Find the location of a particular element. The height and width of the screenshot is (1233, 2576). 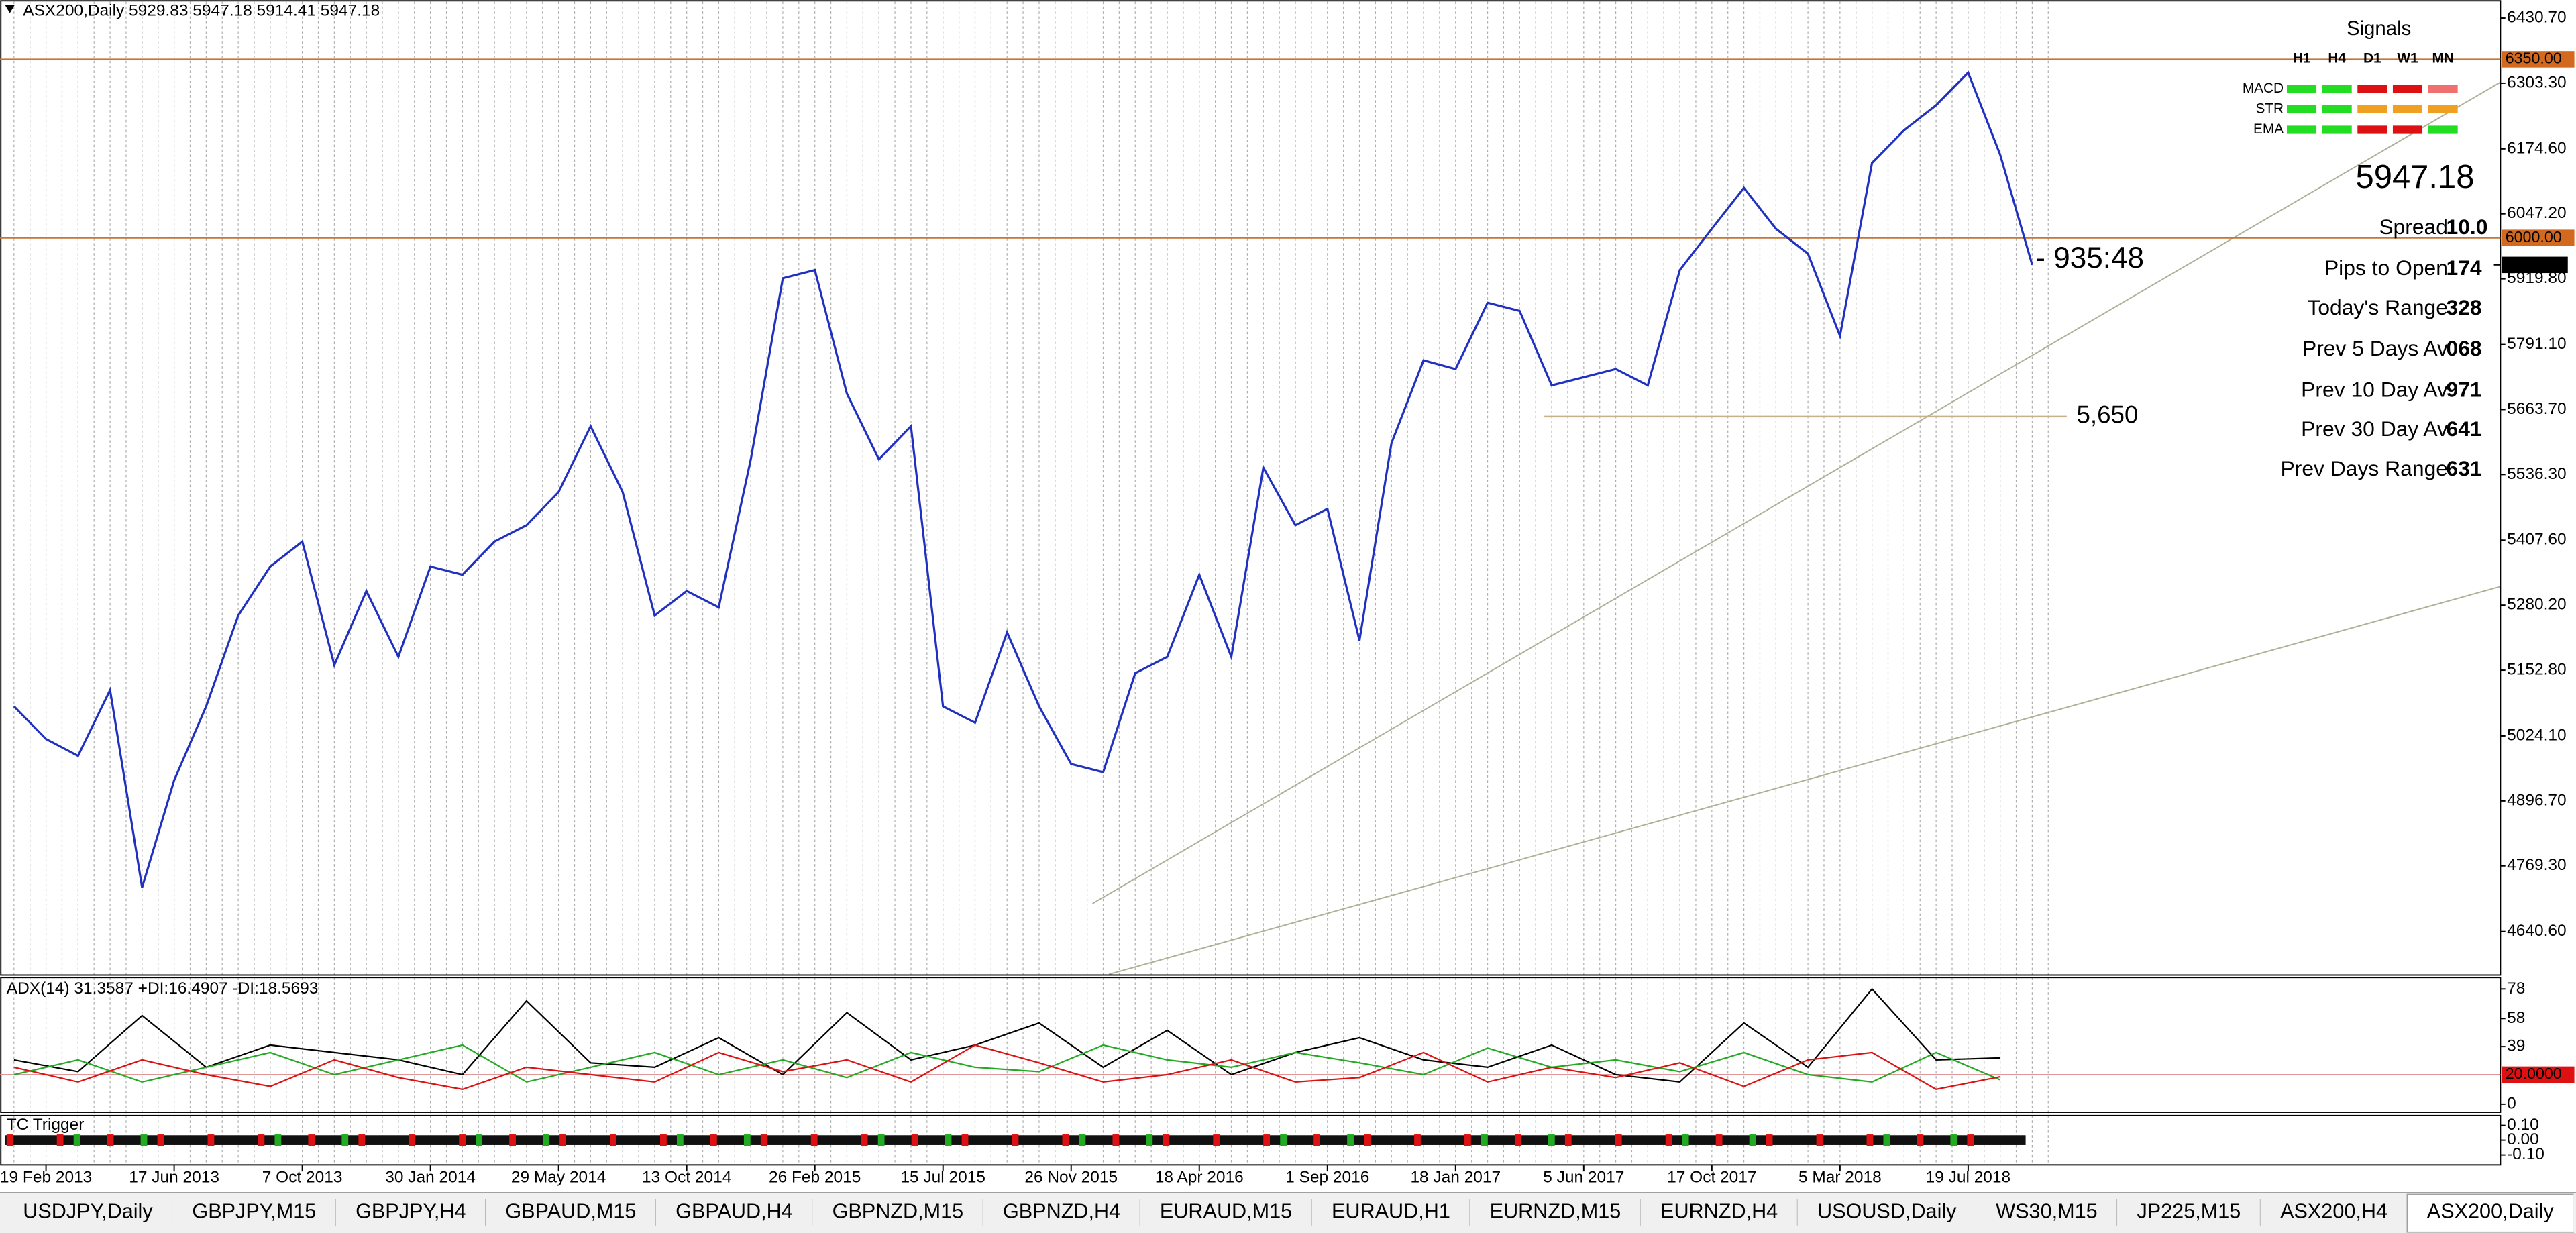

tab-label: EURNZD,H4 is located at coordinates (1719, 1210).